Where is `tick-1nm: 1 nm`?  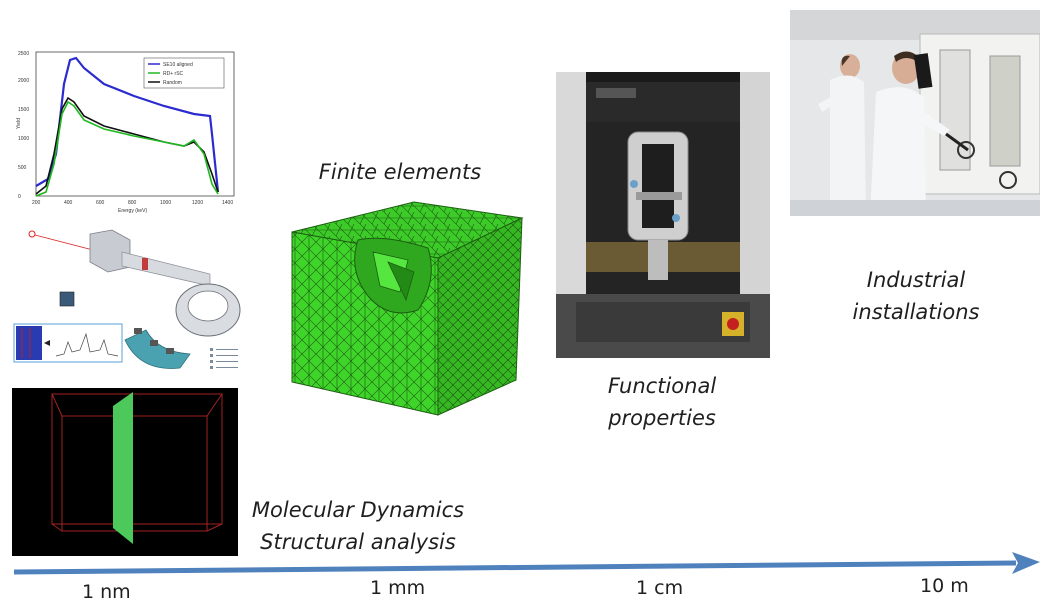 tick-1nm: 1 nm is located at coordinates (106, 592).